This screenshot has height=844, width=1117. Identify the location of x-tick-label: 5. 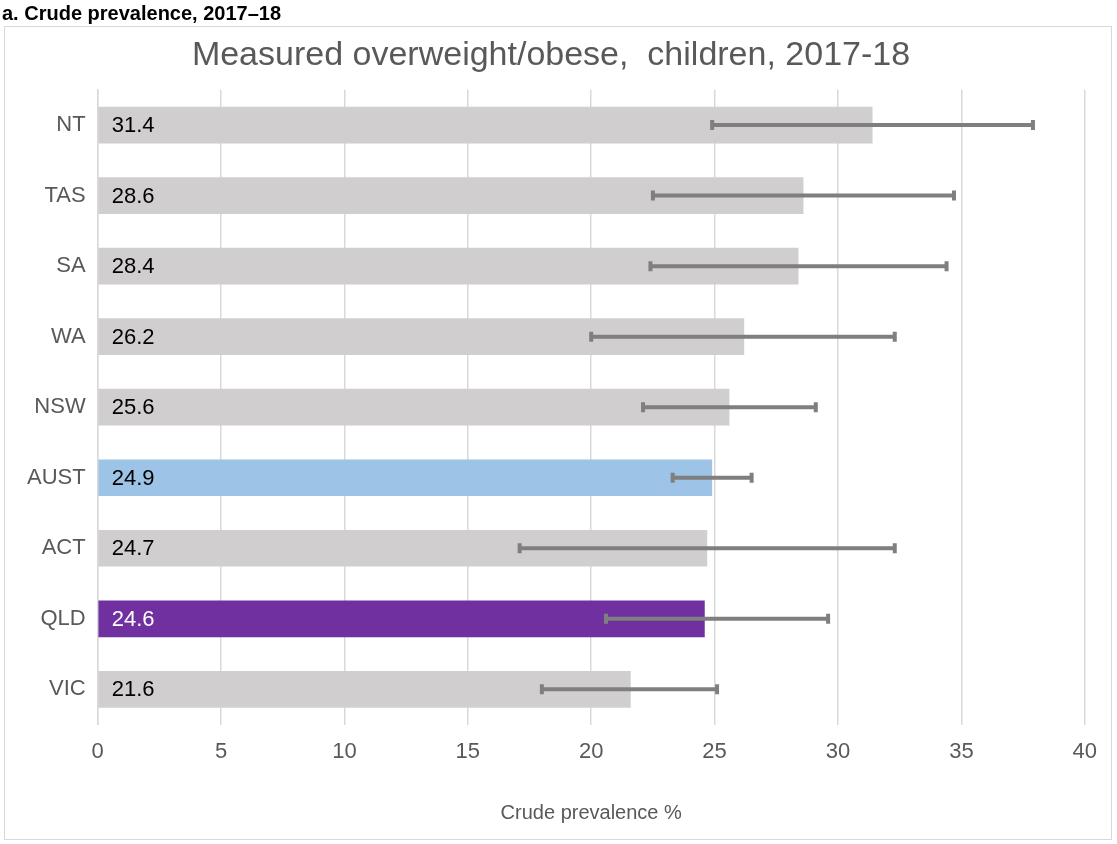
(221, 750).